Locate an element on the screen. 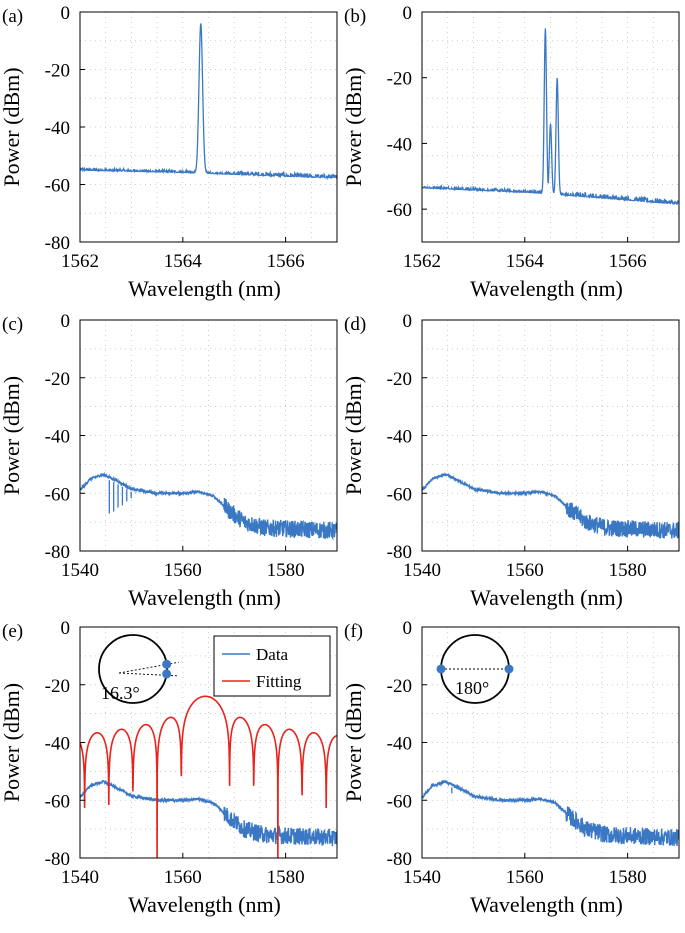 Image resolution: width=685 pixels, height=933 pixels. phase-circle is located at coordinates (133, 669).